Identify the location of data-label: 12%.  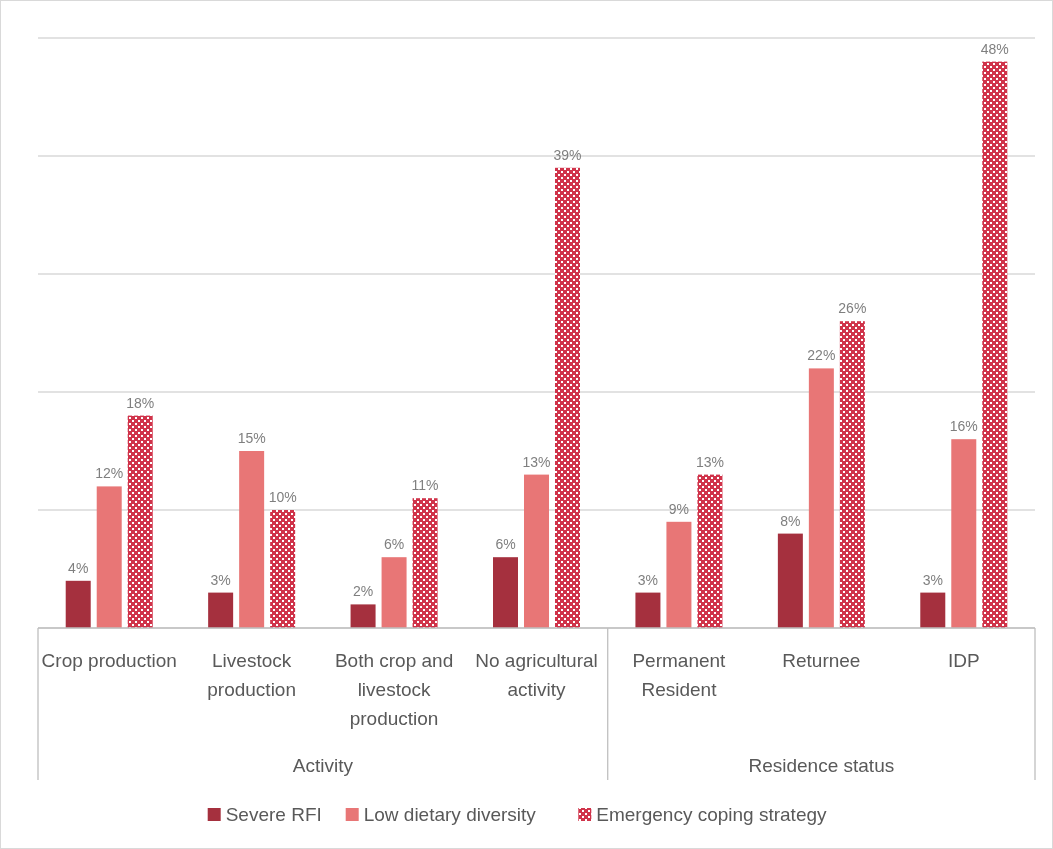
(109, 473).